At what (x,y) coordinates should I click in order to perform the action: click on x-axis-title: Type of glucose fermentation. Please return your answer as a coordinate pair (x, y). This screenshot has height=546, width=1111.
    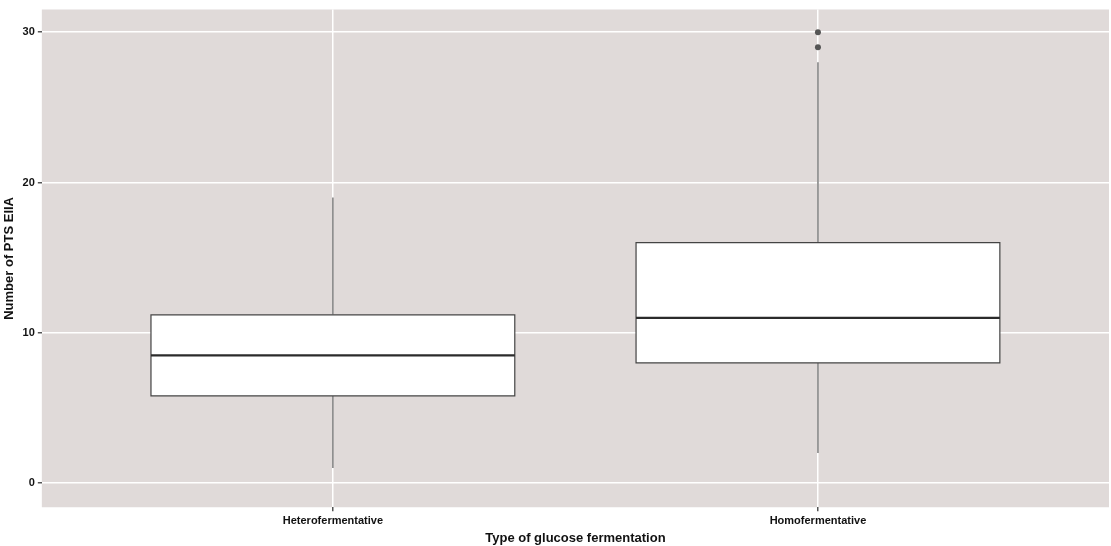
    Looking at the image, I should click on (575, 537).